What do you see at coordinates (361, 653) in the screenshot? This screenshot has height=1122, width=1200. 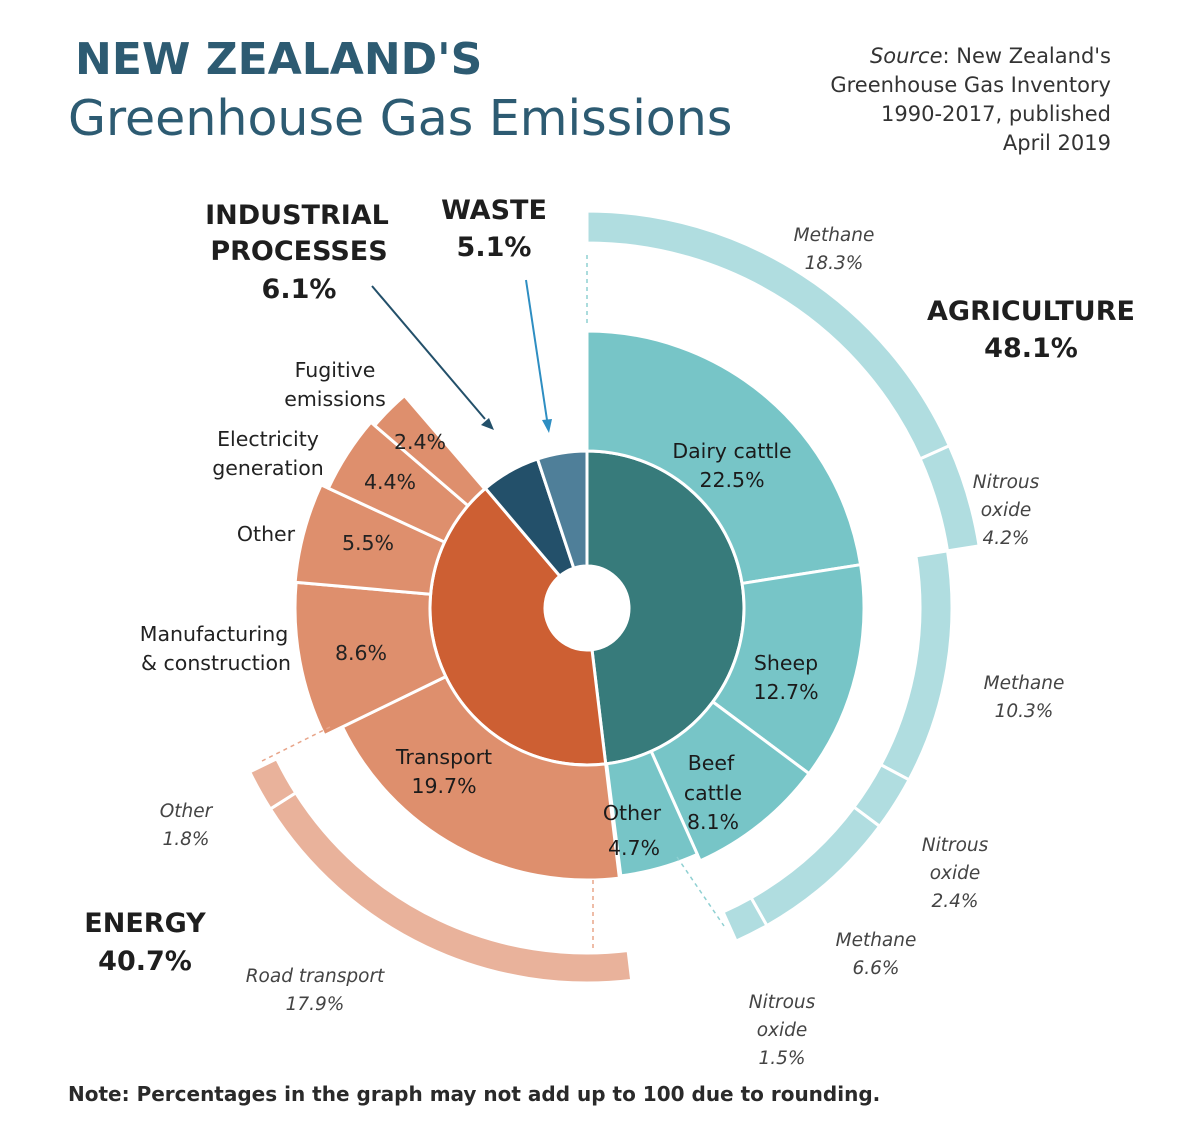 I see `manufacturing-value: 8.6%` at bounding box center [361, 653].